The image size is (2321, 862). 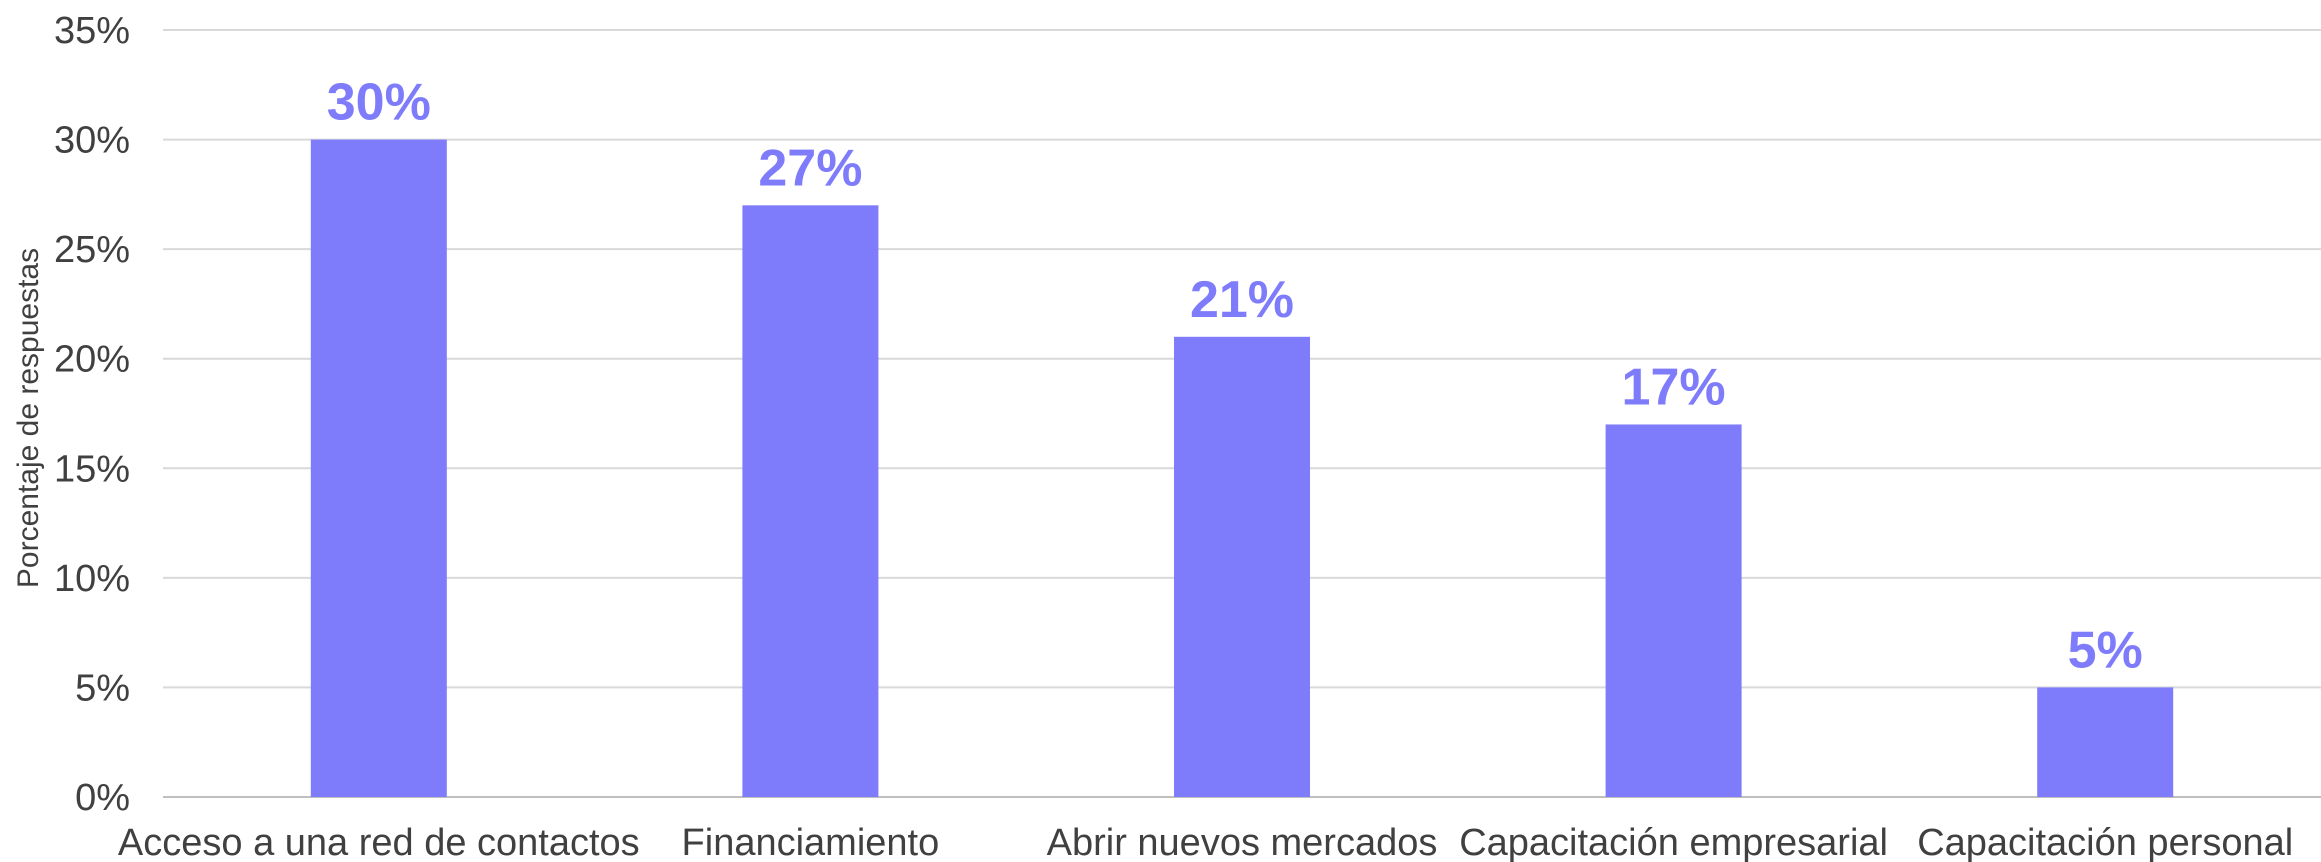 I want to click on y-tick-label: 25%, so click(x=92, y=250).